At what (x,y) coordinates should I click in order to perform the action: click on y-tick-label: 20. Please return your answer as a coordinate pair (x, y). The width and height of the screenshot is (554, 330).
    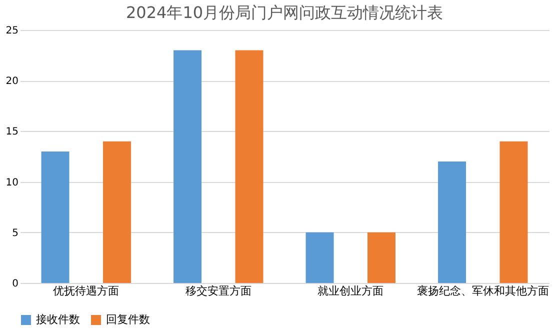
    Looking at the image, I should click on (12, 82).